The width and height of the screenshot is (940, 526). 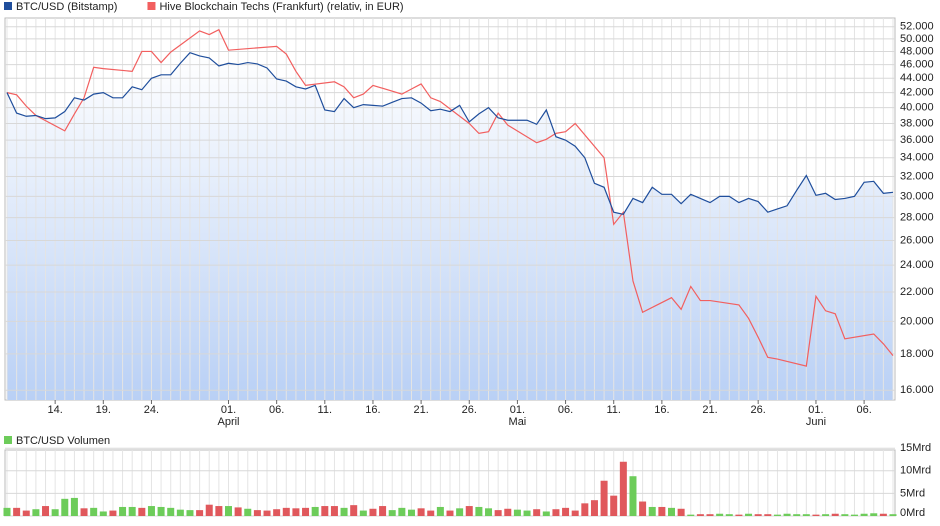 What do you see at coordinates (917, 321) in the screenshot?
I see `y-tick-label: 20.000` at bounding box center [917, 321].